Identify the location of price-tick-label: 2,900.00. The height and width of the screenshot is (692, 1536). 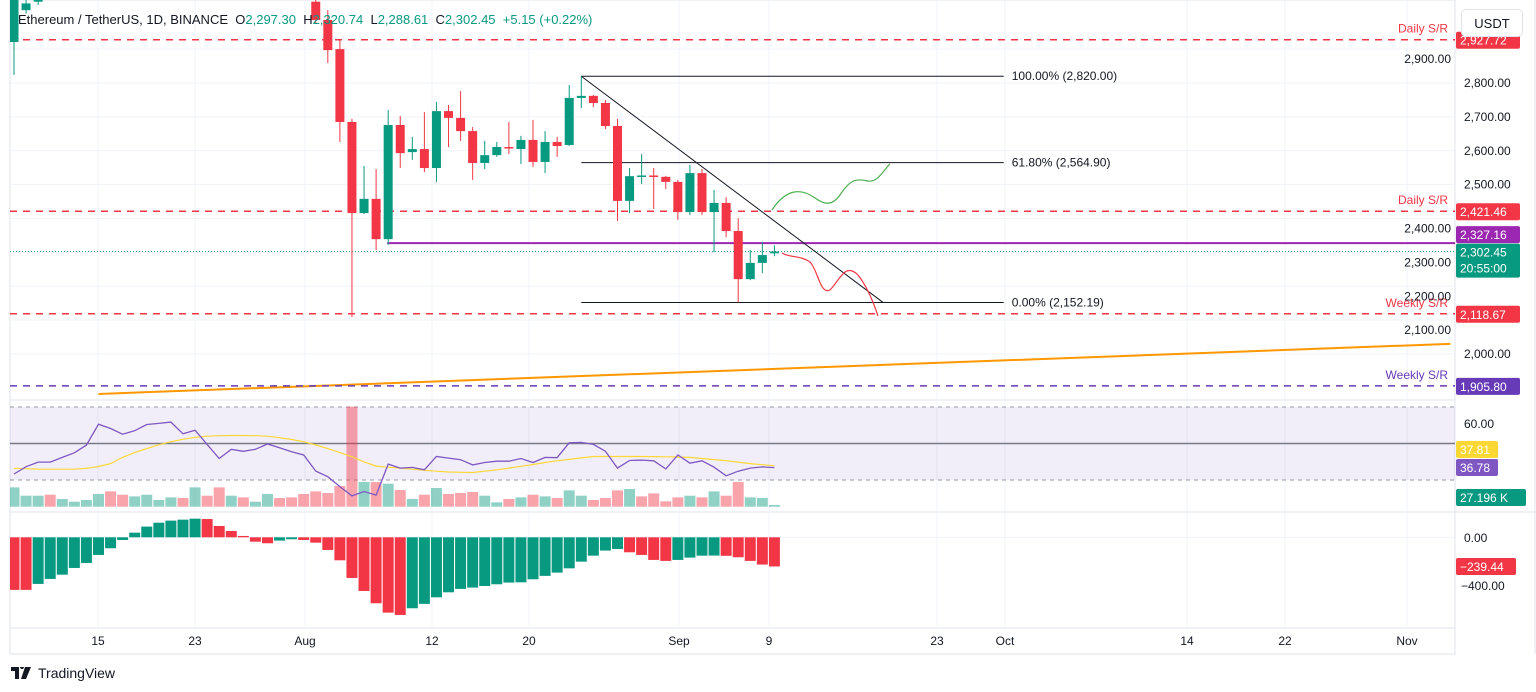
(1427, 59).